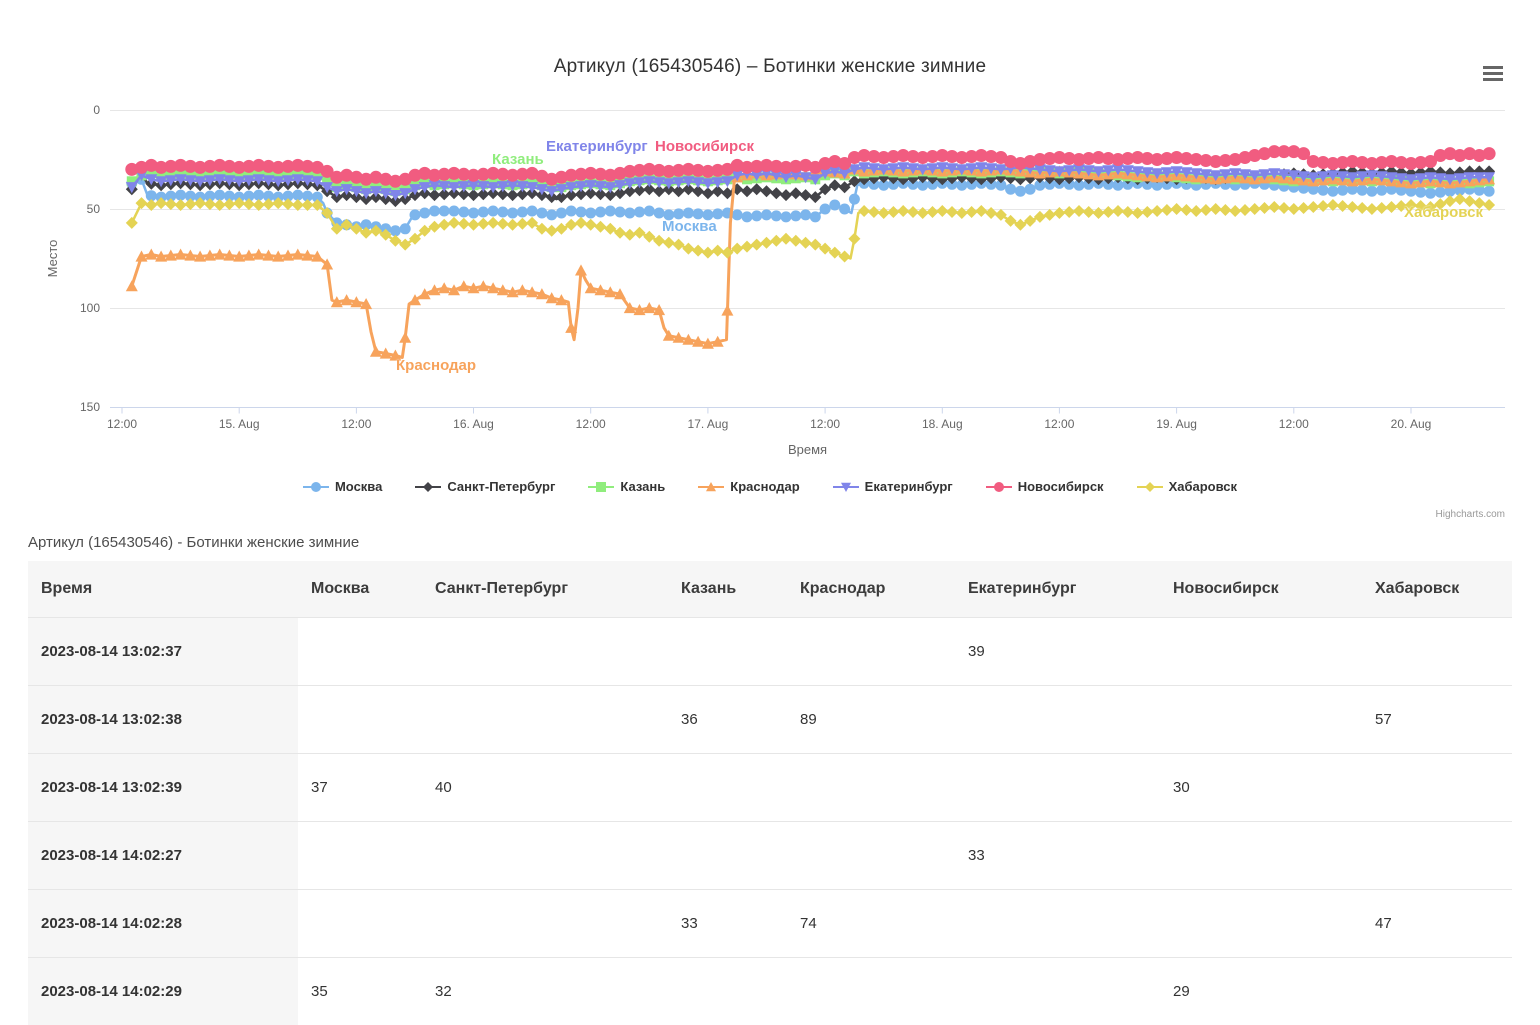 Image resolution: width=1540 pixels, height=1025 pixels. What do you see at coordinates (163, 652) in the screenshot?
I see `time-cell: 2023-08-14 13:02:37` at bounding box center [163, 652].